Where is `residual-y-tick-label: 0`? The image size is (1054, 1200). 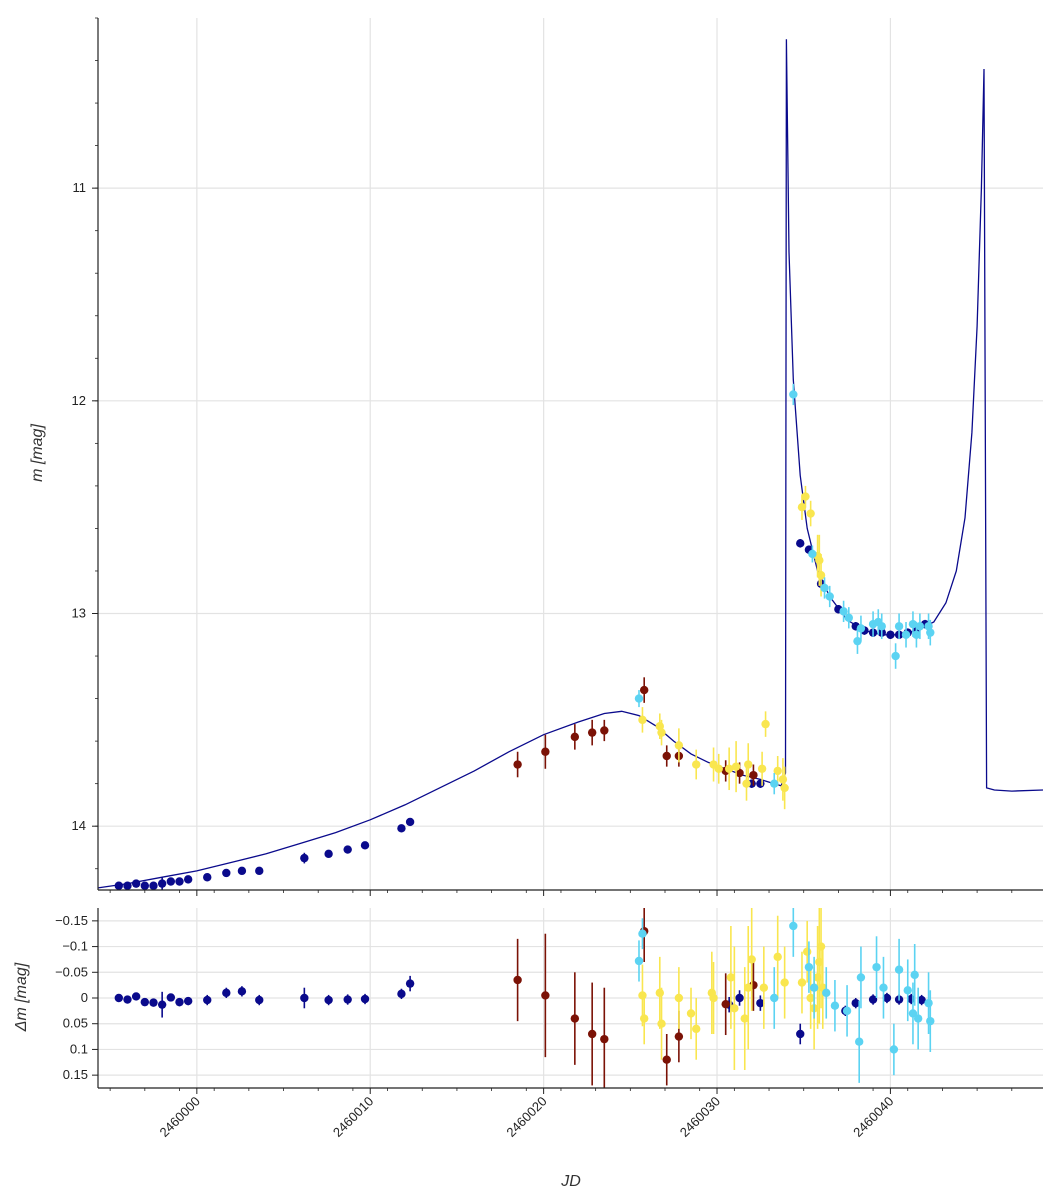 residual-y-tick-label: 0 is located at coordinates (84, 997).